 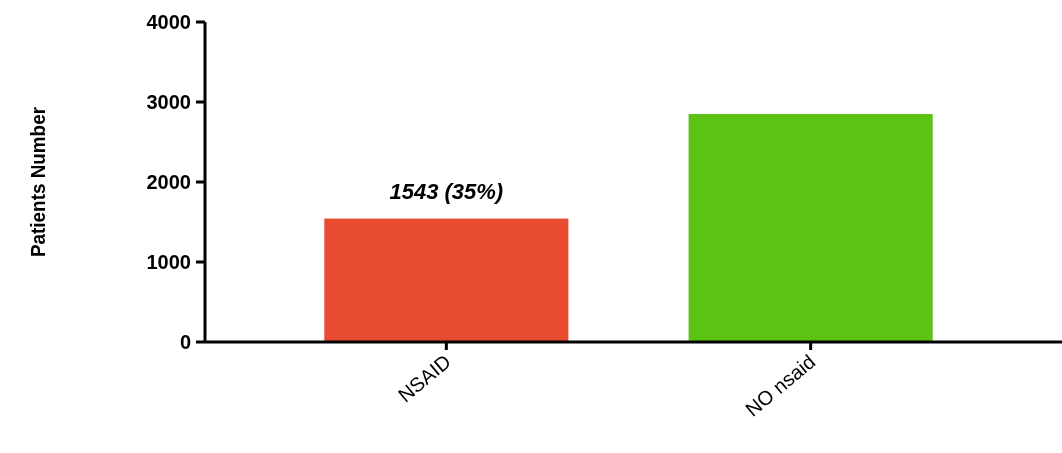 I want to click on y-axis-title: Patients Number, so click(x=38, y=177).